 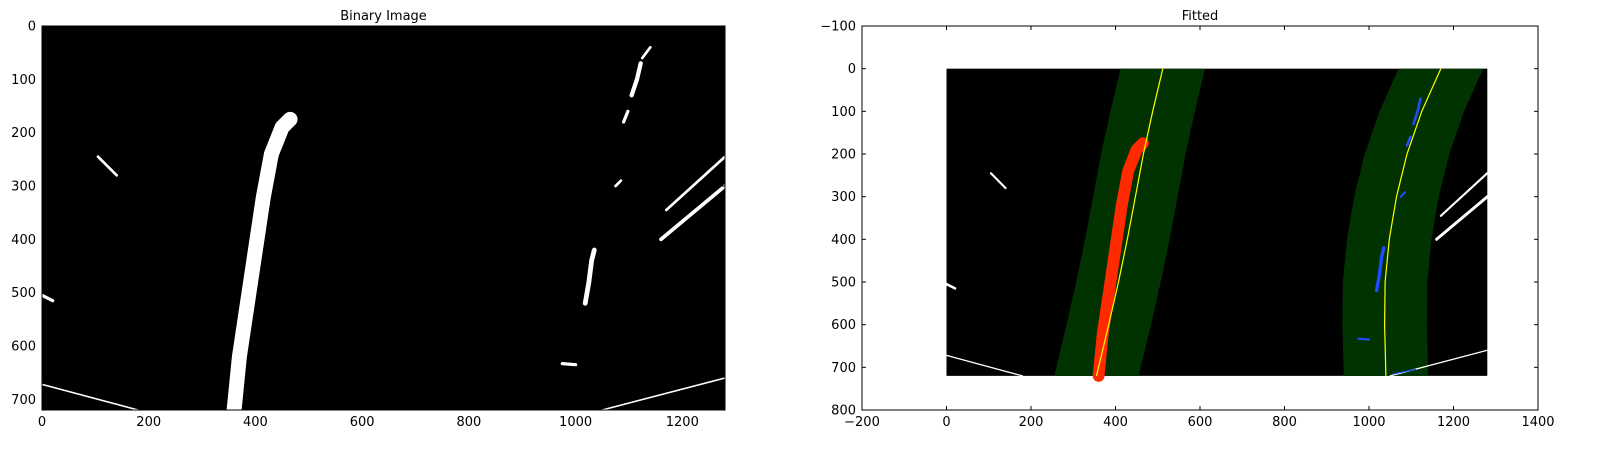 I want to click on bottom-right-line, so click(x=663, y=394).